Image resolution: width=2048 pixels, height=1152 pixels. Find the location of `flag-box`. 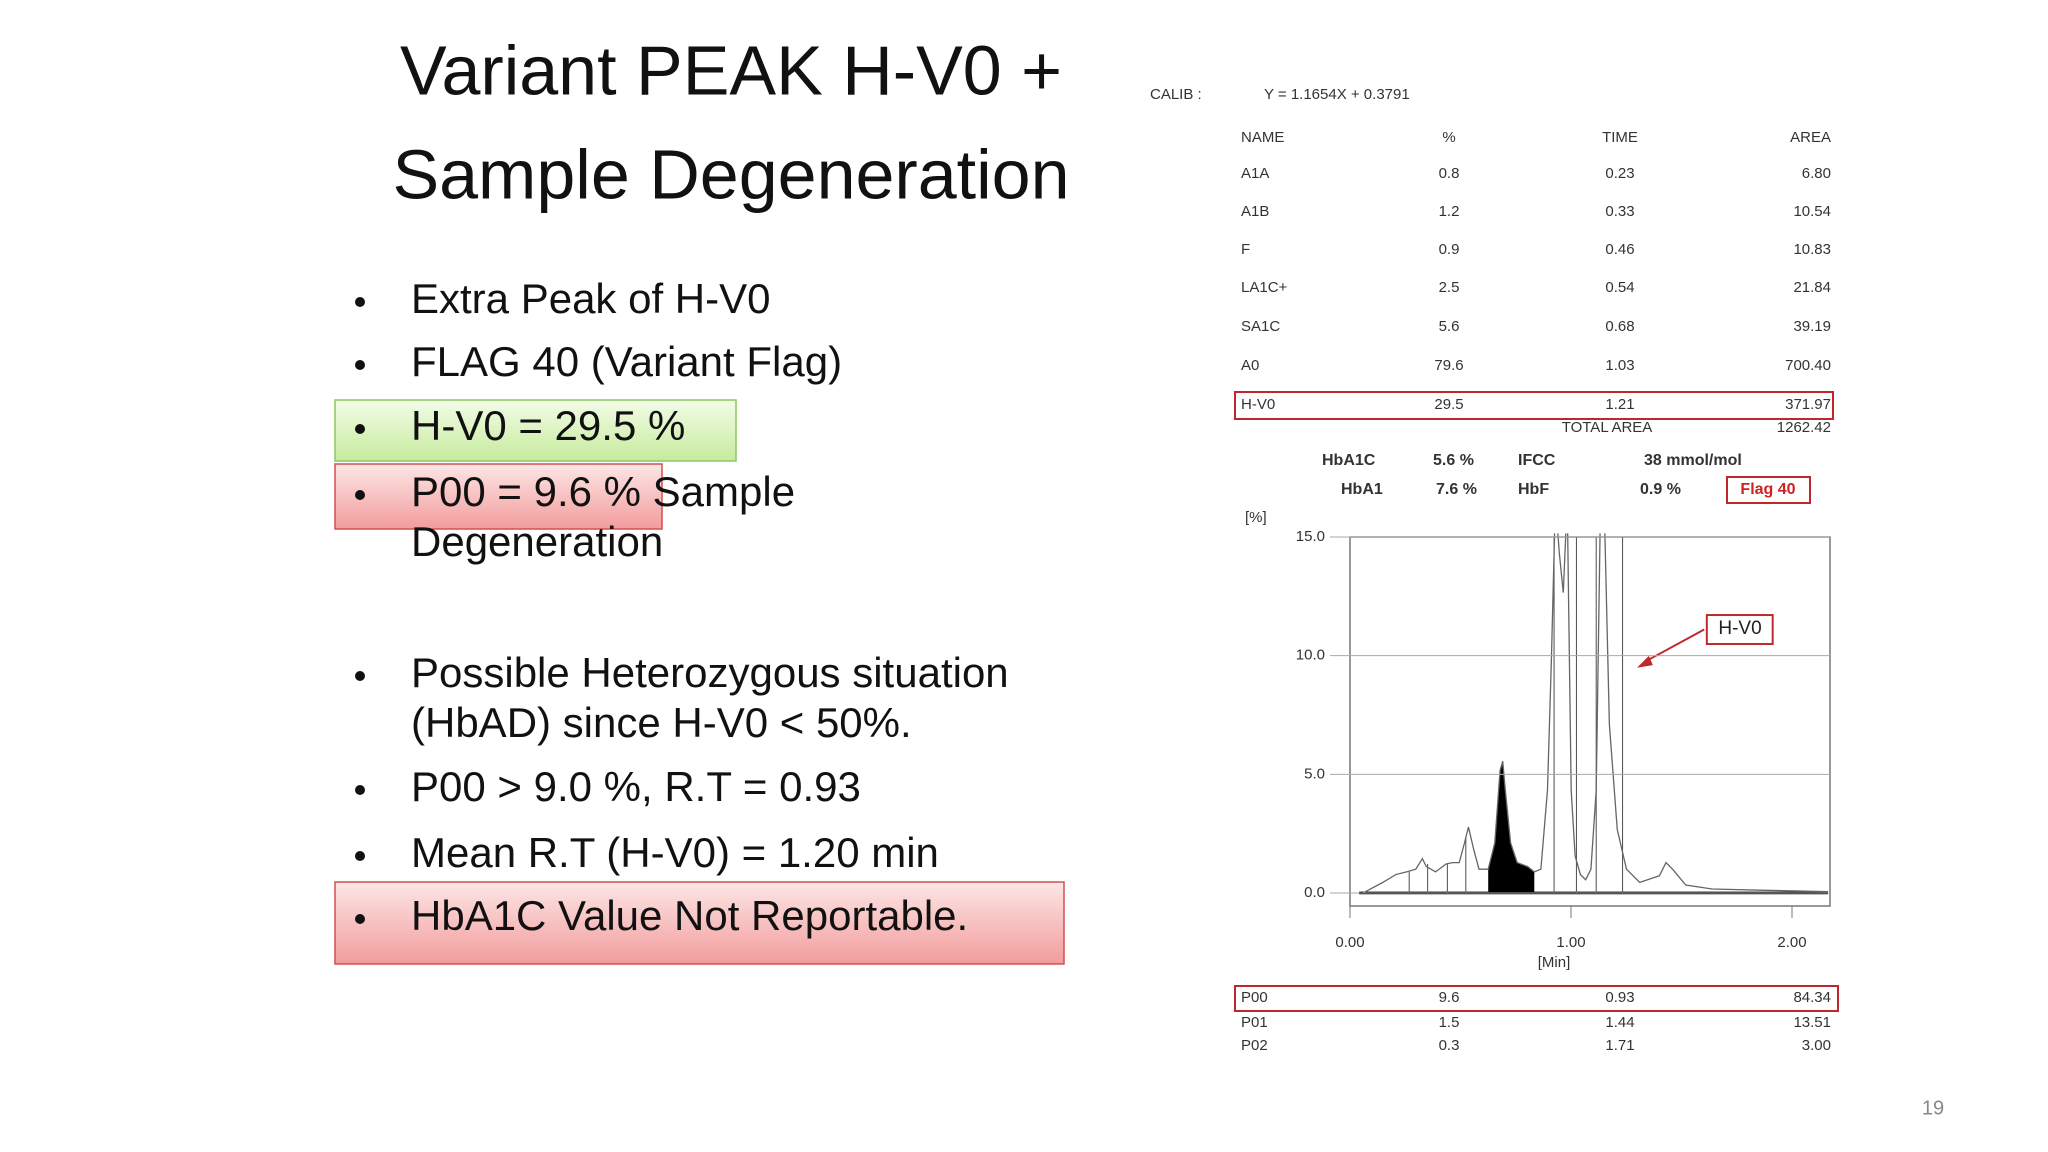

flag-box is located at coordinates (1768, 490).